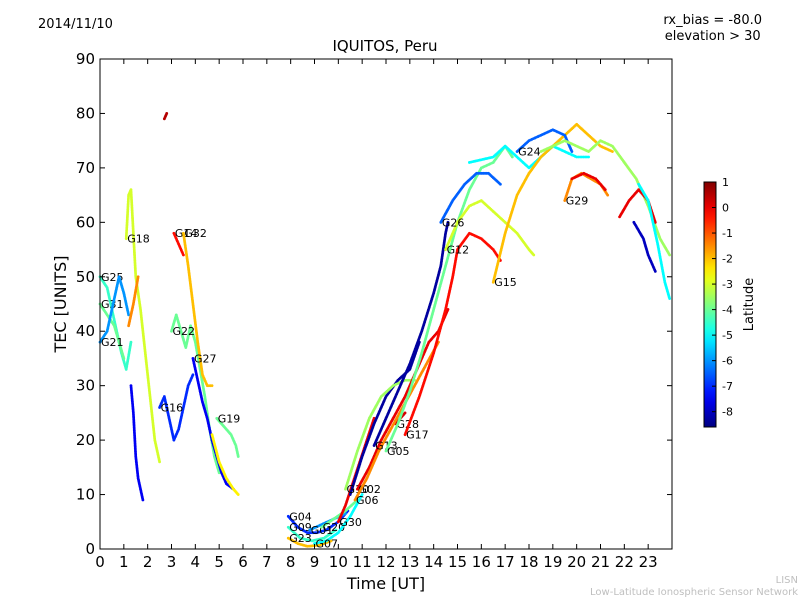  Describe the element at coordinates (386, 446) in the screenshot. I see `satellite-label-g13: G13` at that location.